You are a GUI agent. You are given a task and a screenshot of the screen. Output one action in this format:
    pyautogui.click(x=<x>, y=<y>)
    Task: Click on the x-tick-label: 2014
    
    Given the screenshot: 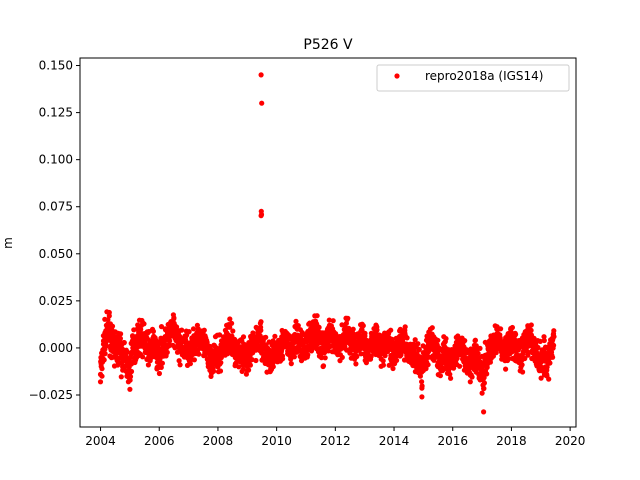 What is the action you would take?
    pyautogui.click(x=394, y=441)
    